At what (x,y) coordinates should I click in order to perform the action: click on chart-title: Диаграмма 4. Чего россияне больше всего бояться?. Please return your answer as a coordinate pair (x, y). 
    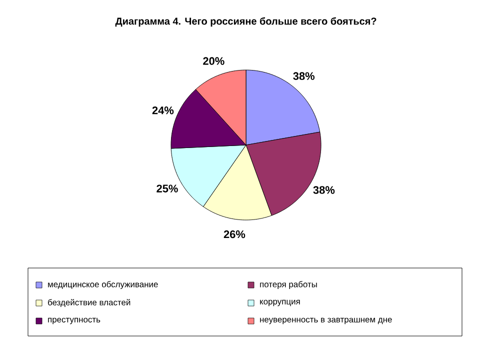
    Looking at the image, I should click on (245, 22).